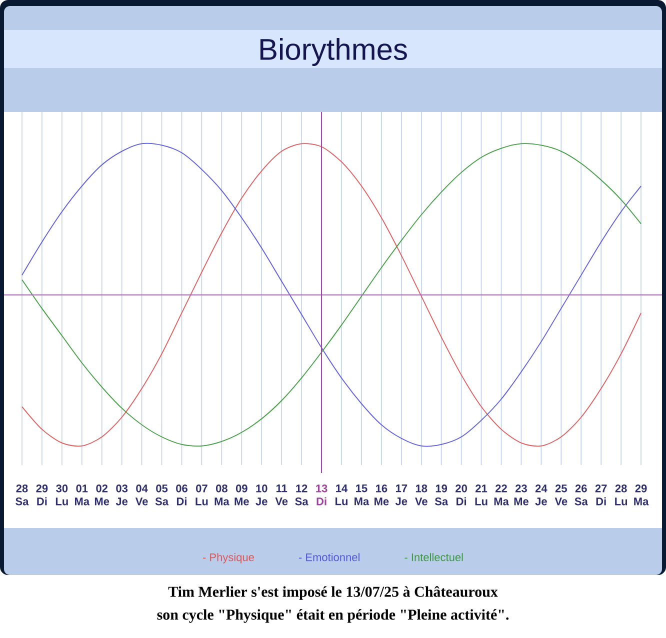 The width and height of the screenshot is (666, 638). I want to click on text: - Physique, so click(228, 558).